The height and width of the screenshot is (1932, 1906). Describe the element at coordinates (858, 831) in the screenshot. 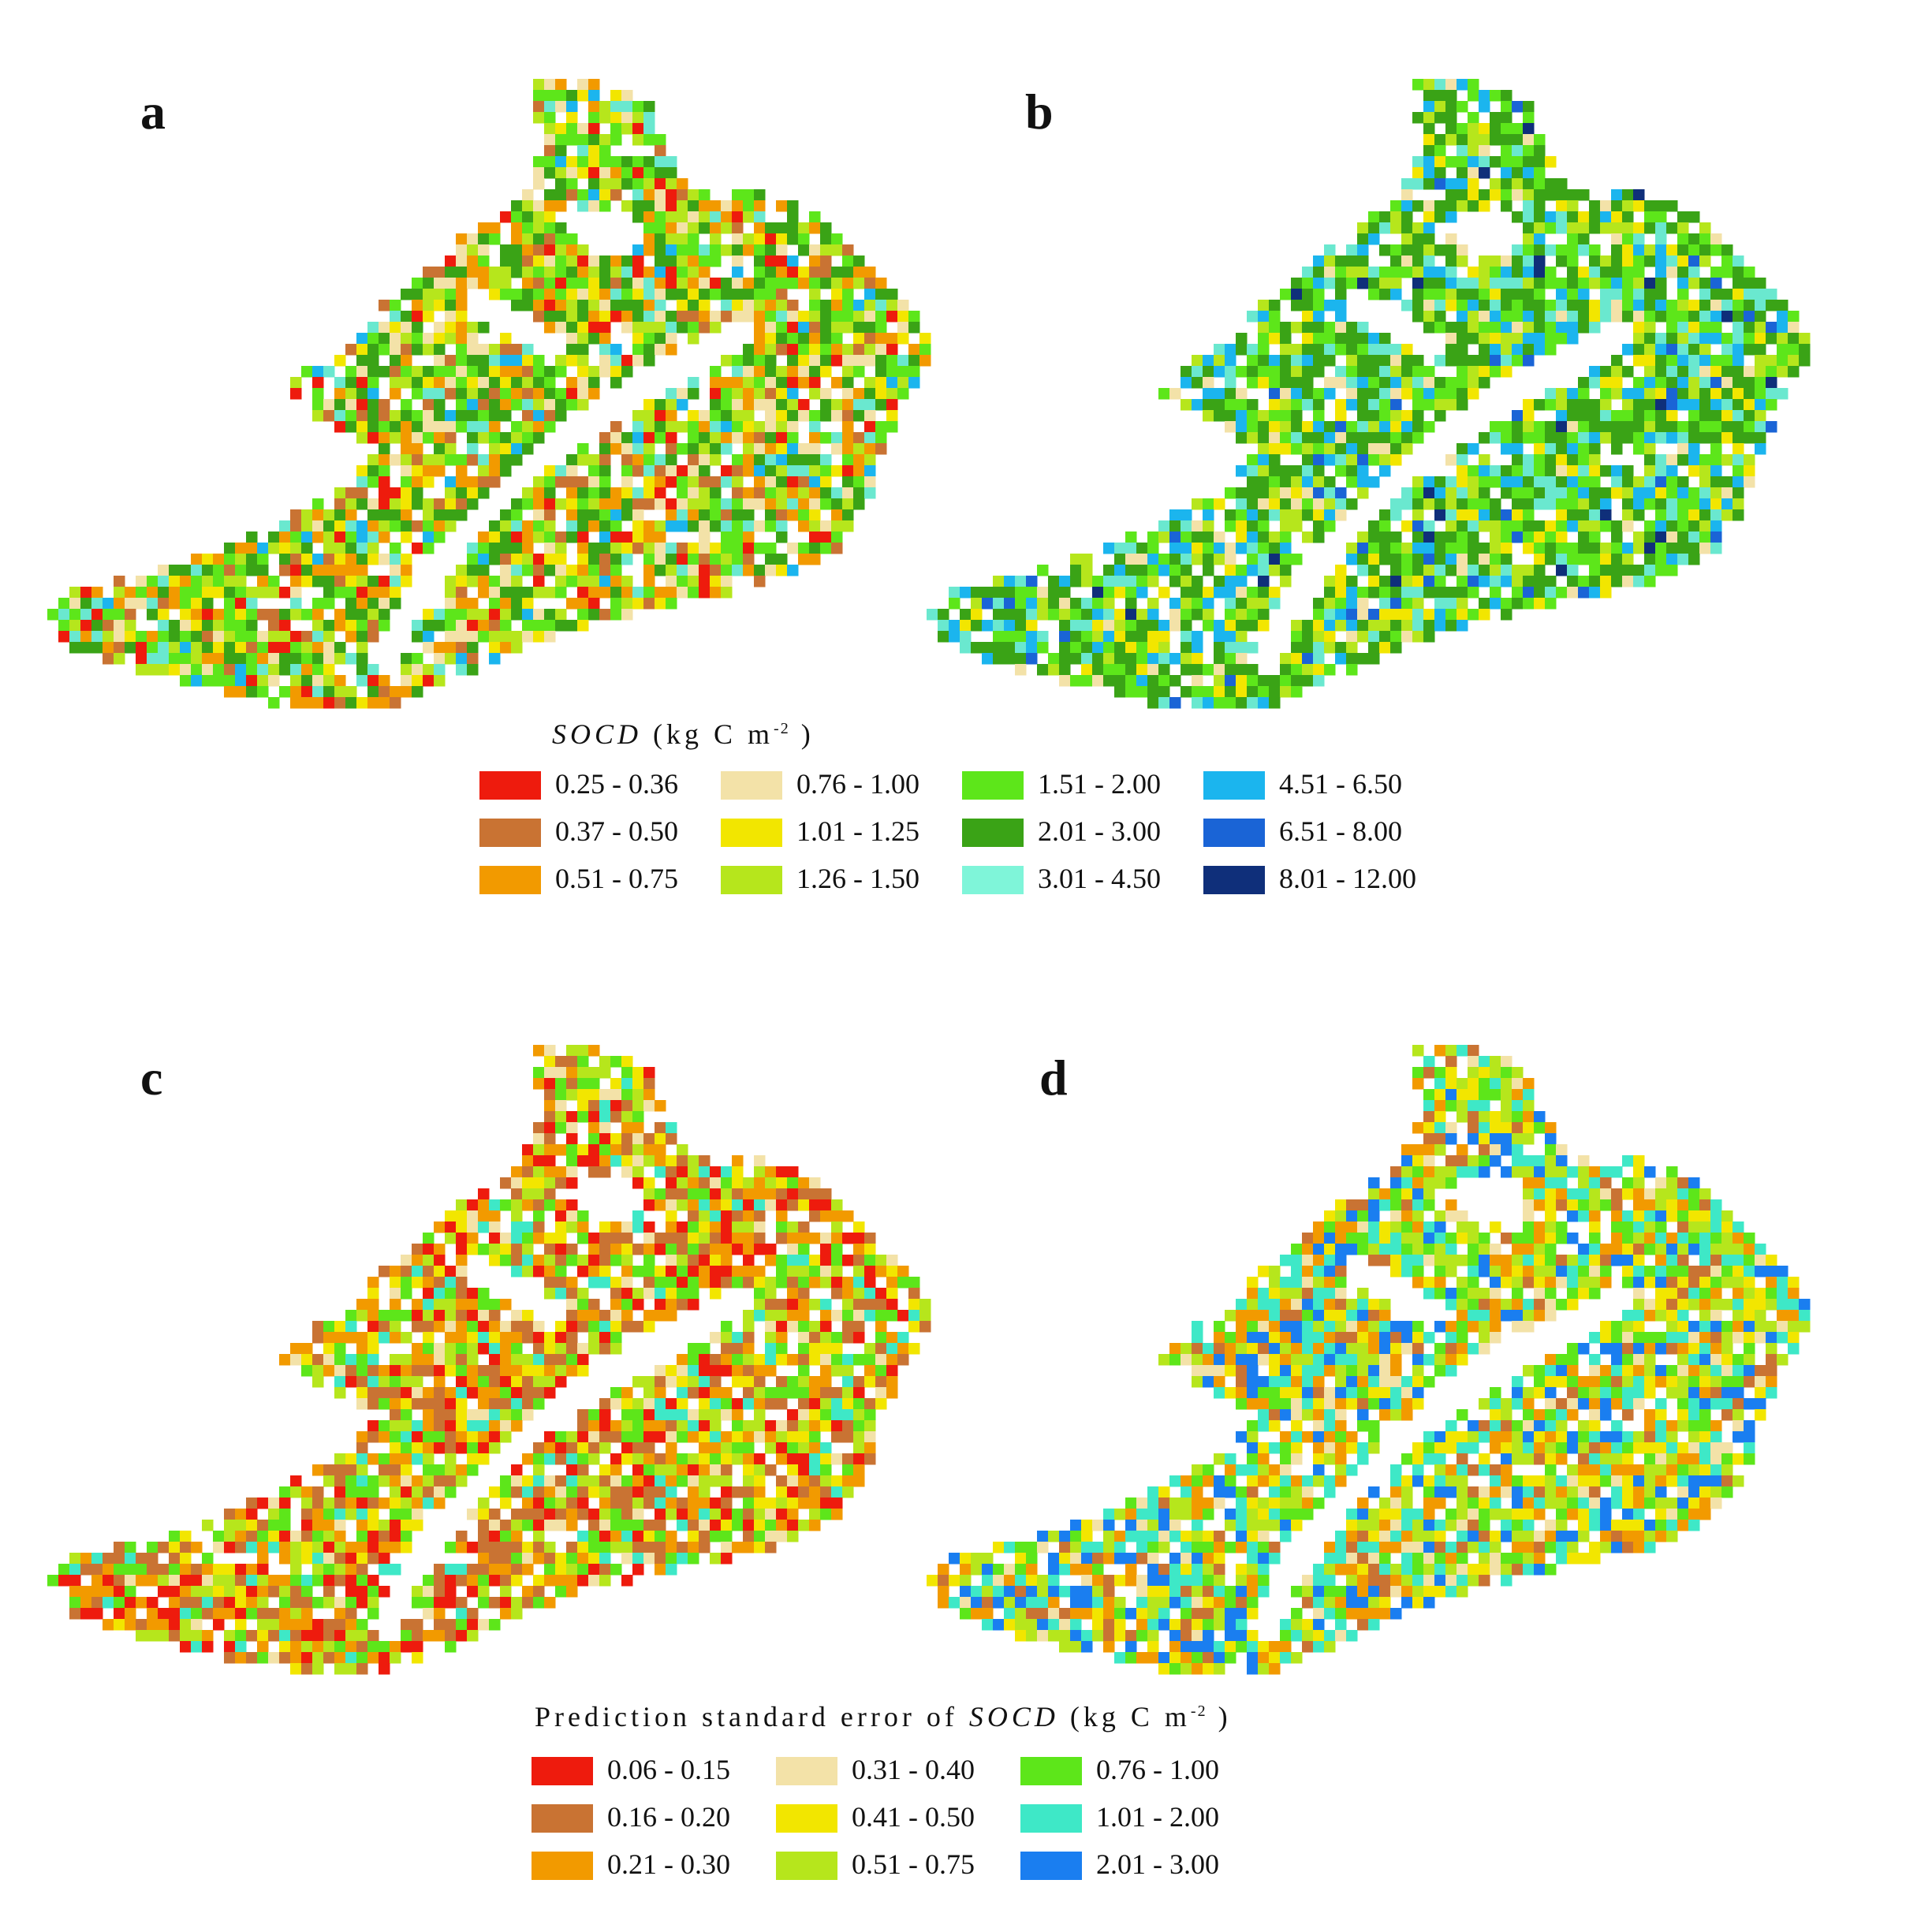

I see `legend-label: 1.01 - 1.25` at that location.